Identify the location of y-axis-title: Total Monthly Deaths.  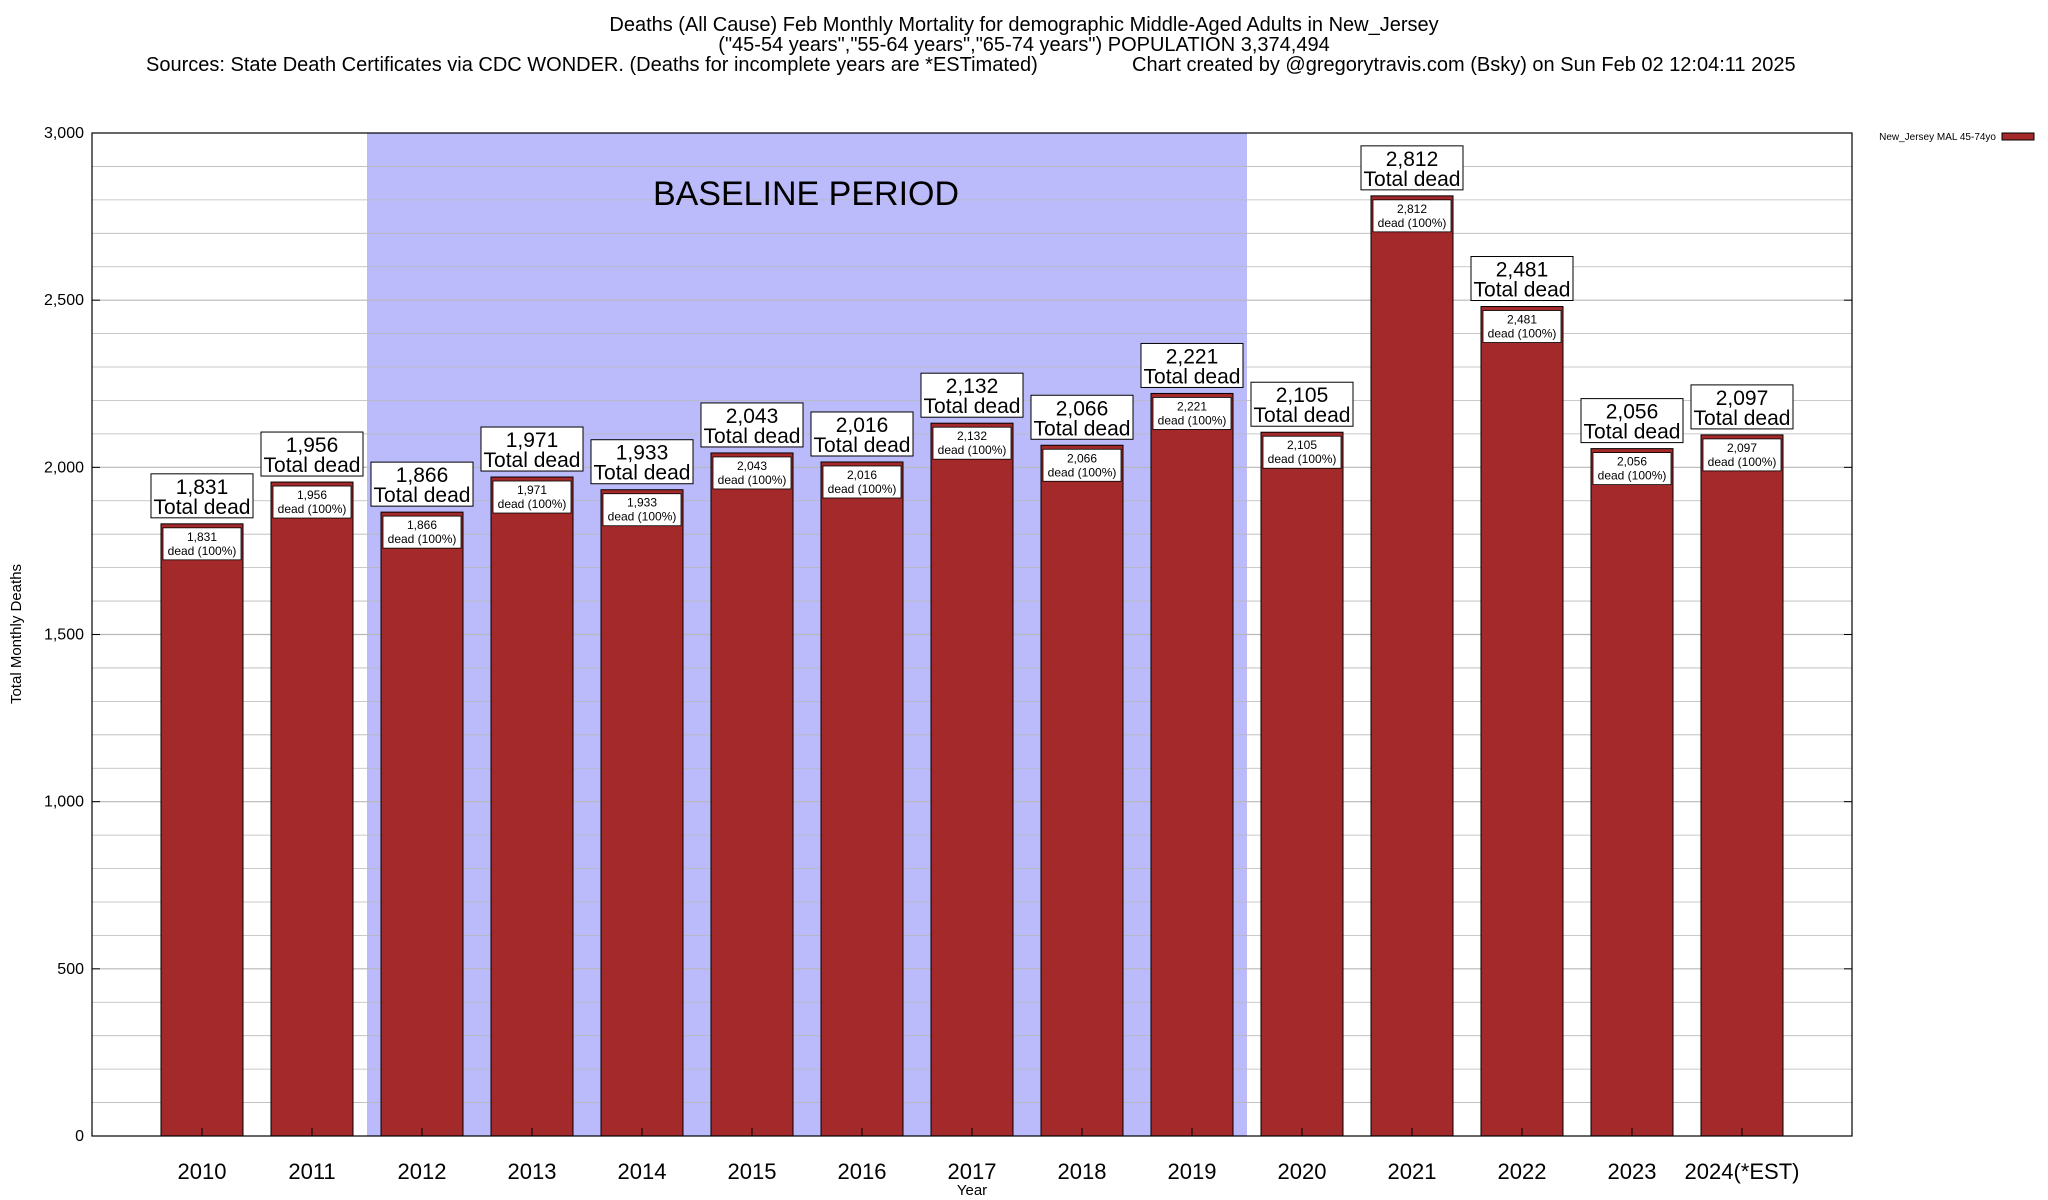
(16, 634).